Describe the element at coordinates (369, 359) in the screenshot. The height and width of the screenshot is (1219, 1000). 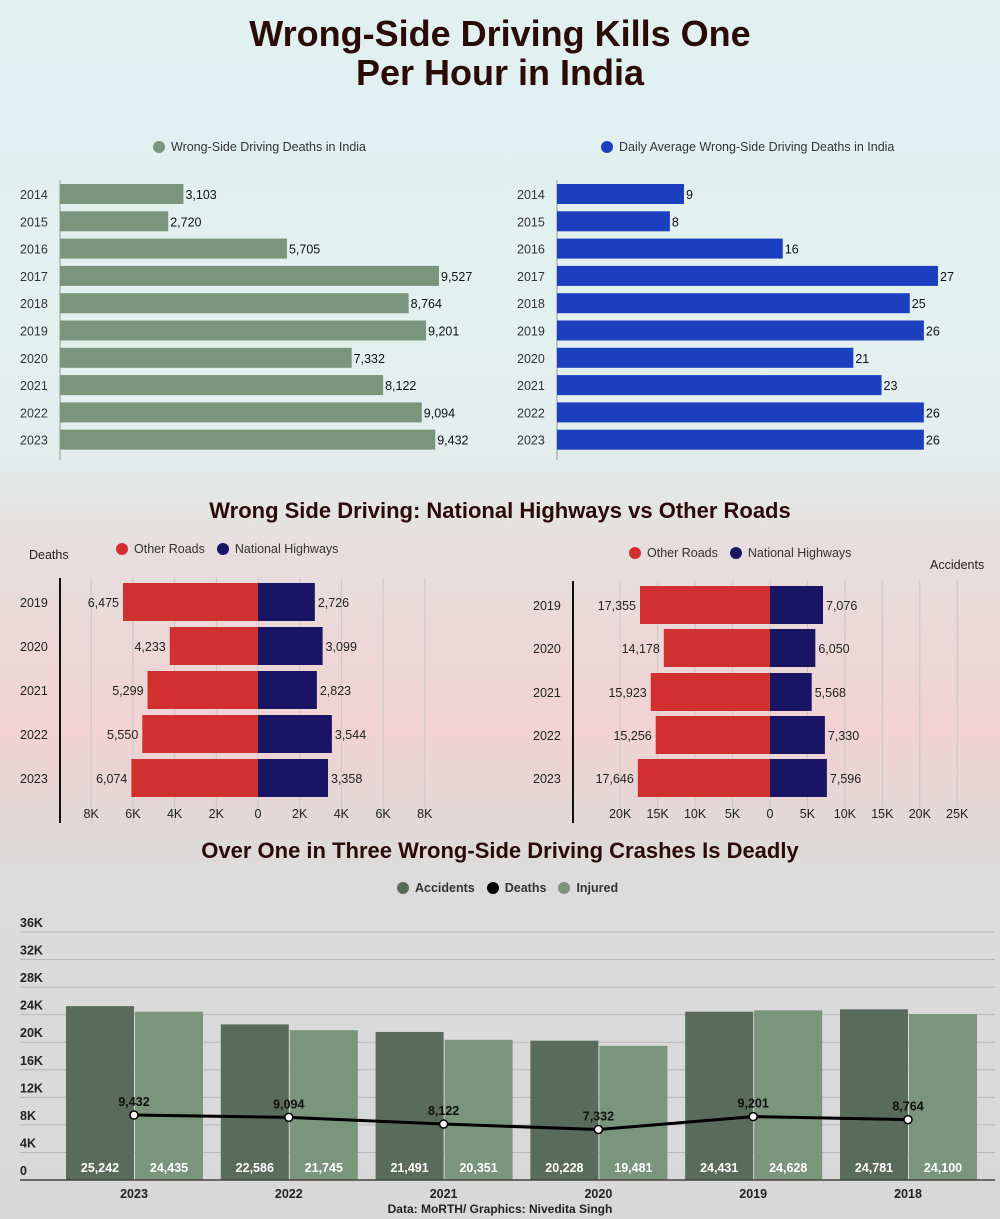
I see `data-label: 7,332` at that location.